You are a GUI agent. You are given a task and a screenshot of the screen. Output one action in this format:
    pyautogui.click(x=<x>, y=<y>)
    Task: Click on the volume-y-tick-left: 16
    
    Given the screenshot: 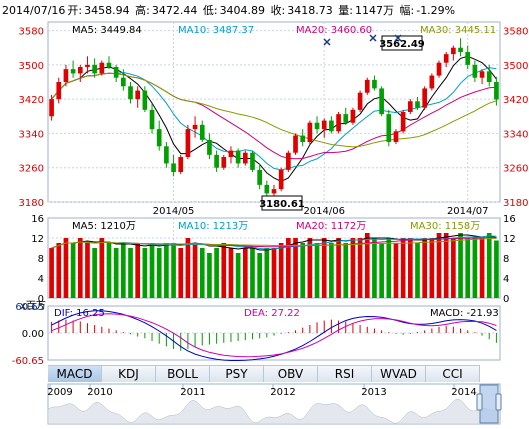 What is the action you would take?
    pyautogui.click(x=37, y=219)
    